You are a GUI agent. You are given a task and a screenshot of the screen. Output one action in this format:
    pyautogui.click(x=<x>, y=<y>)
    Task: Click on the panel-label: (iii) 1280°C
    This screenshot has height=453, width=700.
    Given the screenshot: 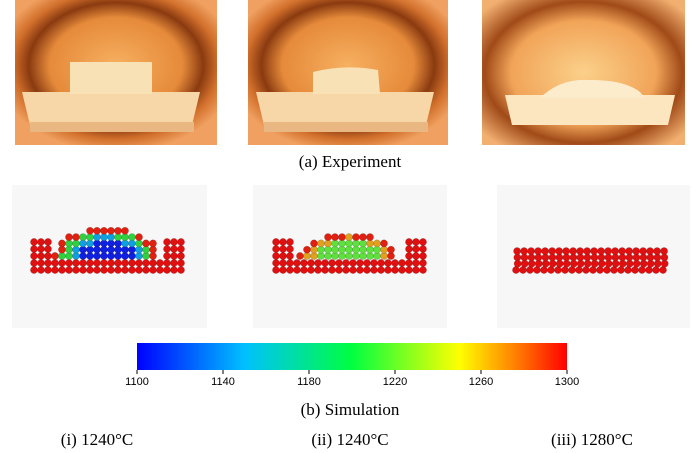 What is the action you would take?
    pyautogui.click(x=592, y=439)
    